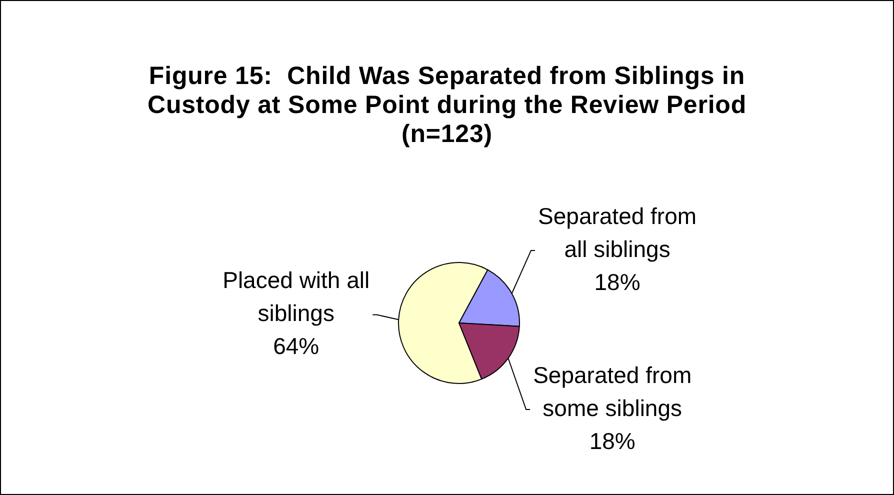 This screenshot has width=894, height=495. I want to click on slice-label: Separated from all siblings, so click(617, 232).